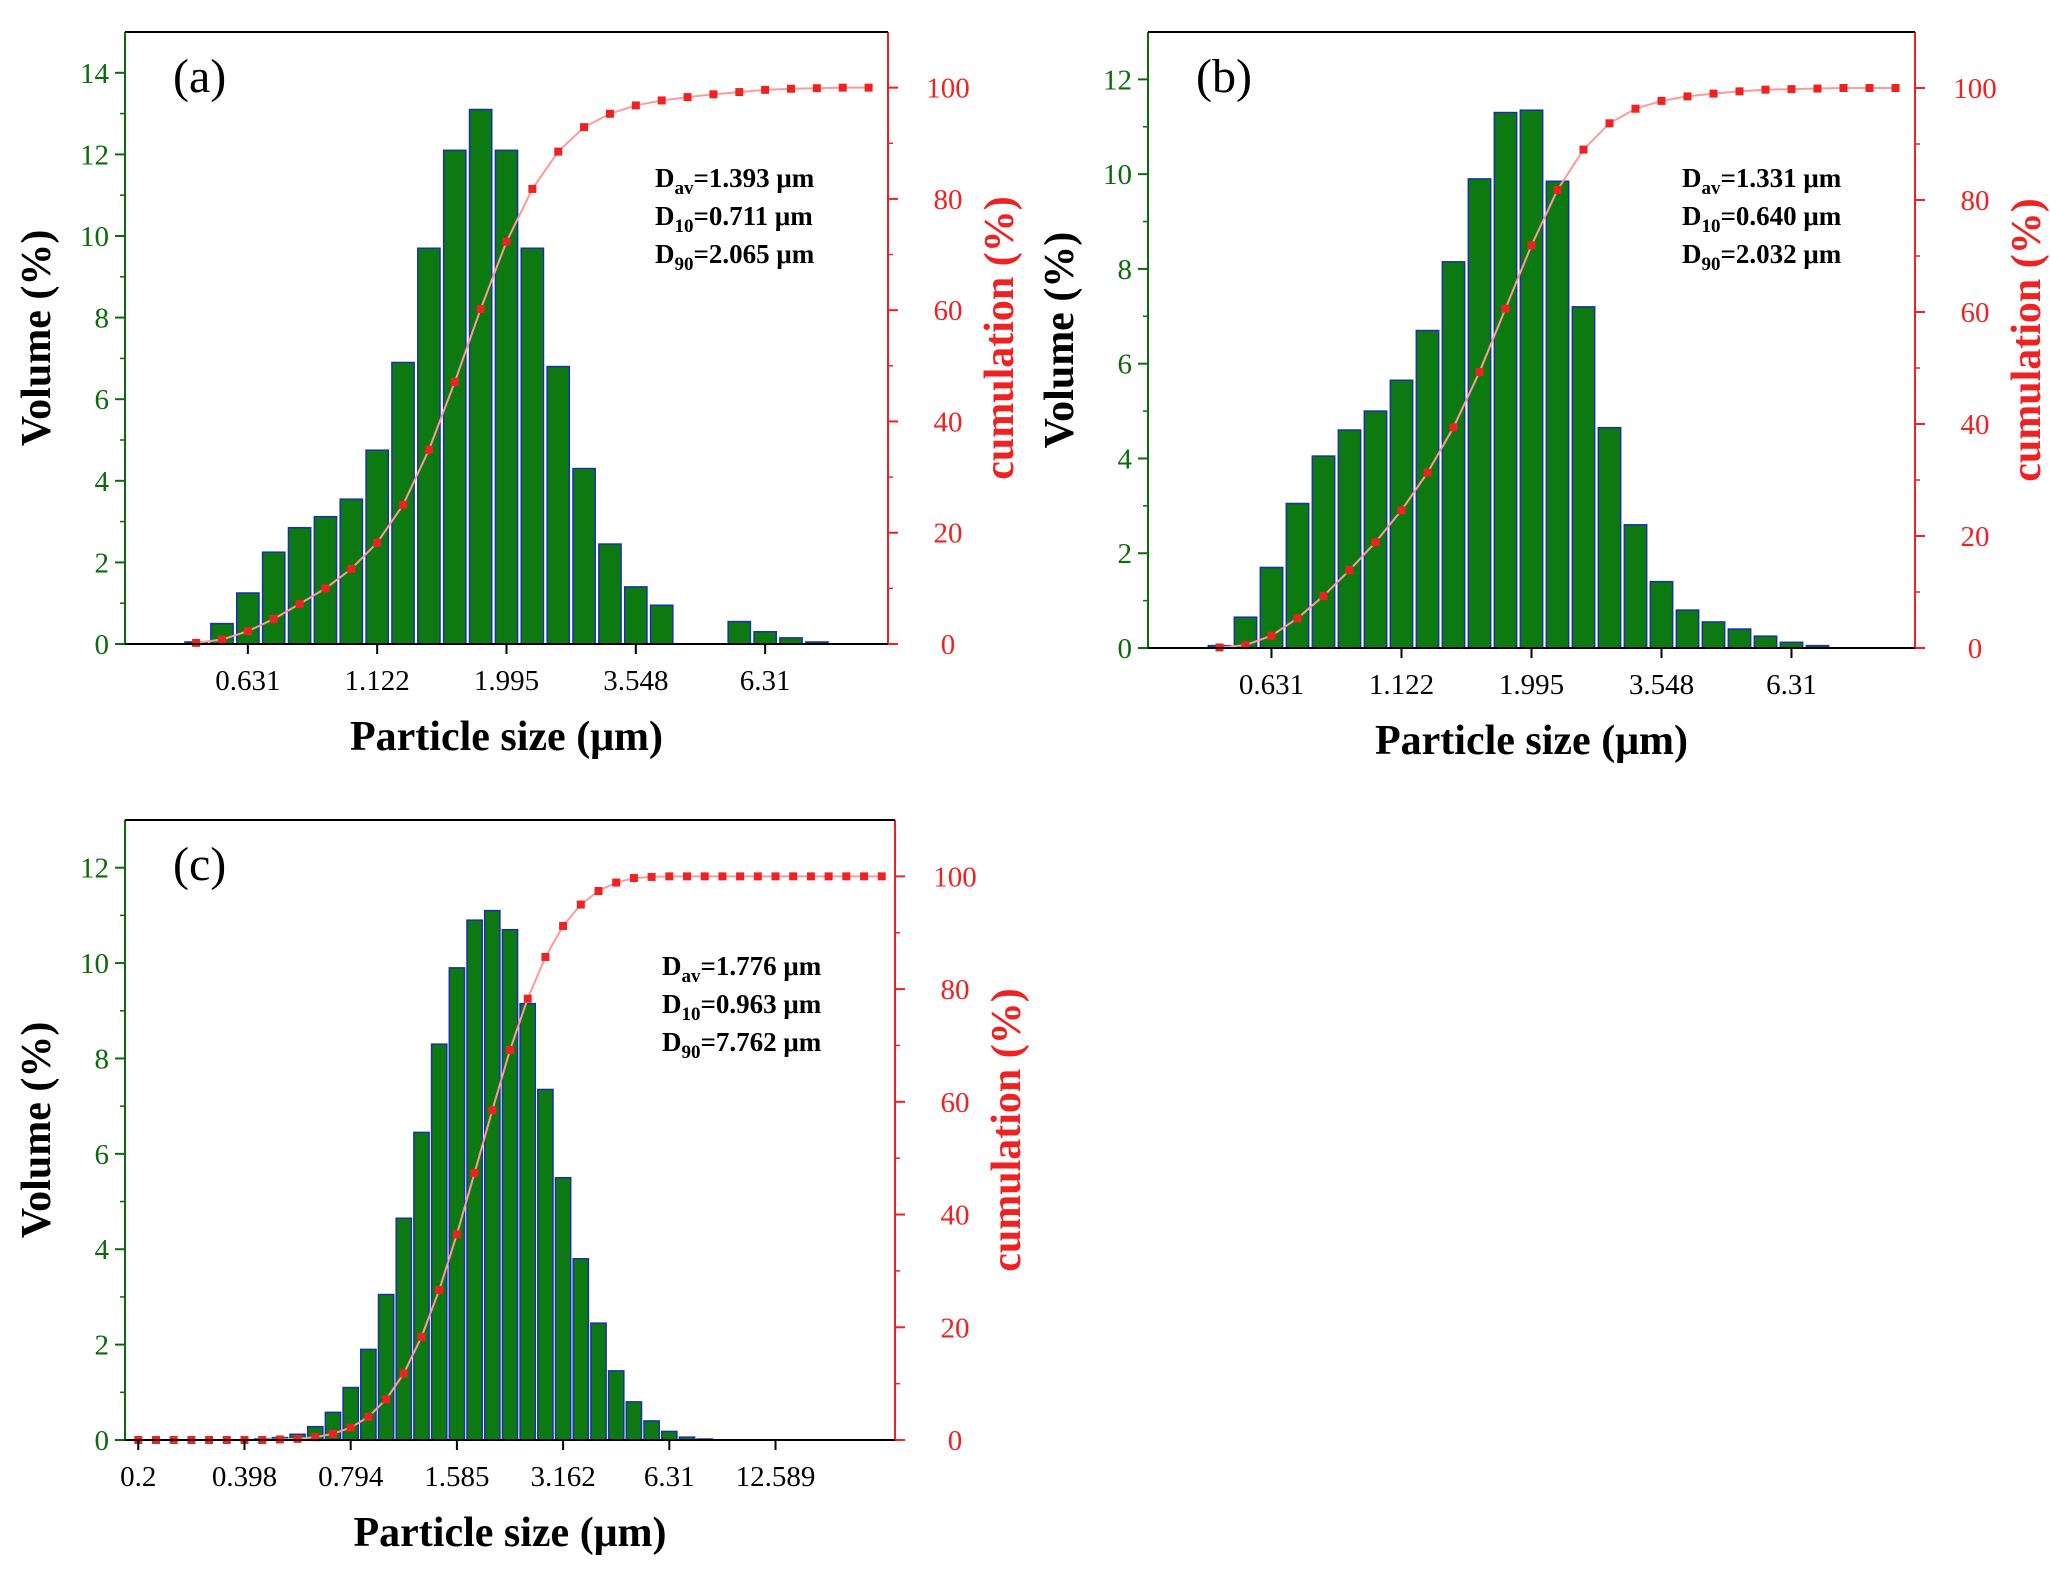 The width and height of the screenshot is (2050, 1577). What do you see at coordinates (102, 1250) in the screenshot?
I see `left-tick-label: 4` at bounding box center [102, 1250].